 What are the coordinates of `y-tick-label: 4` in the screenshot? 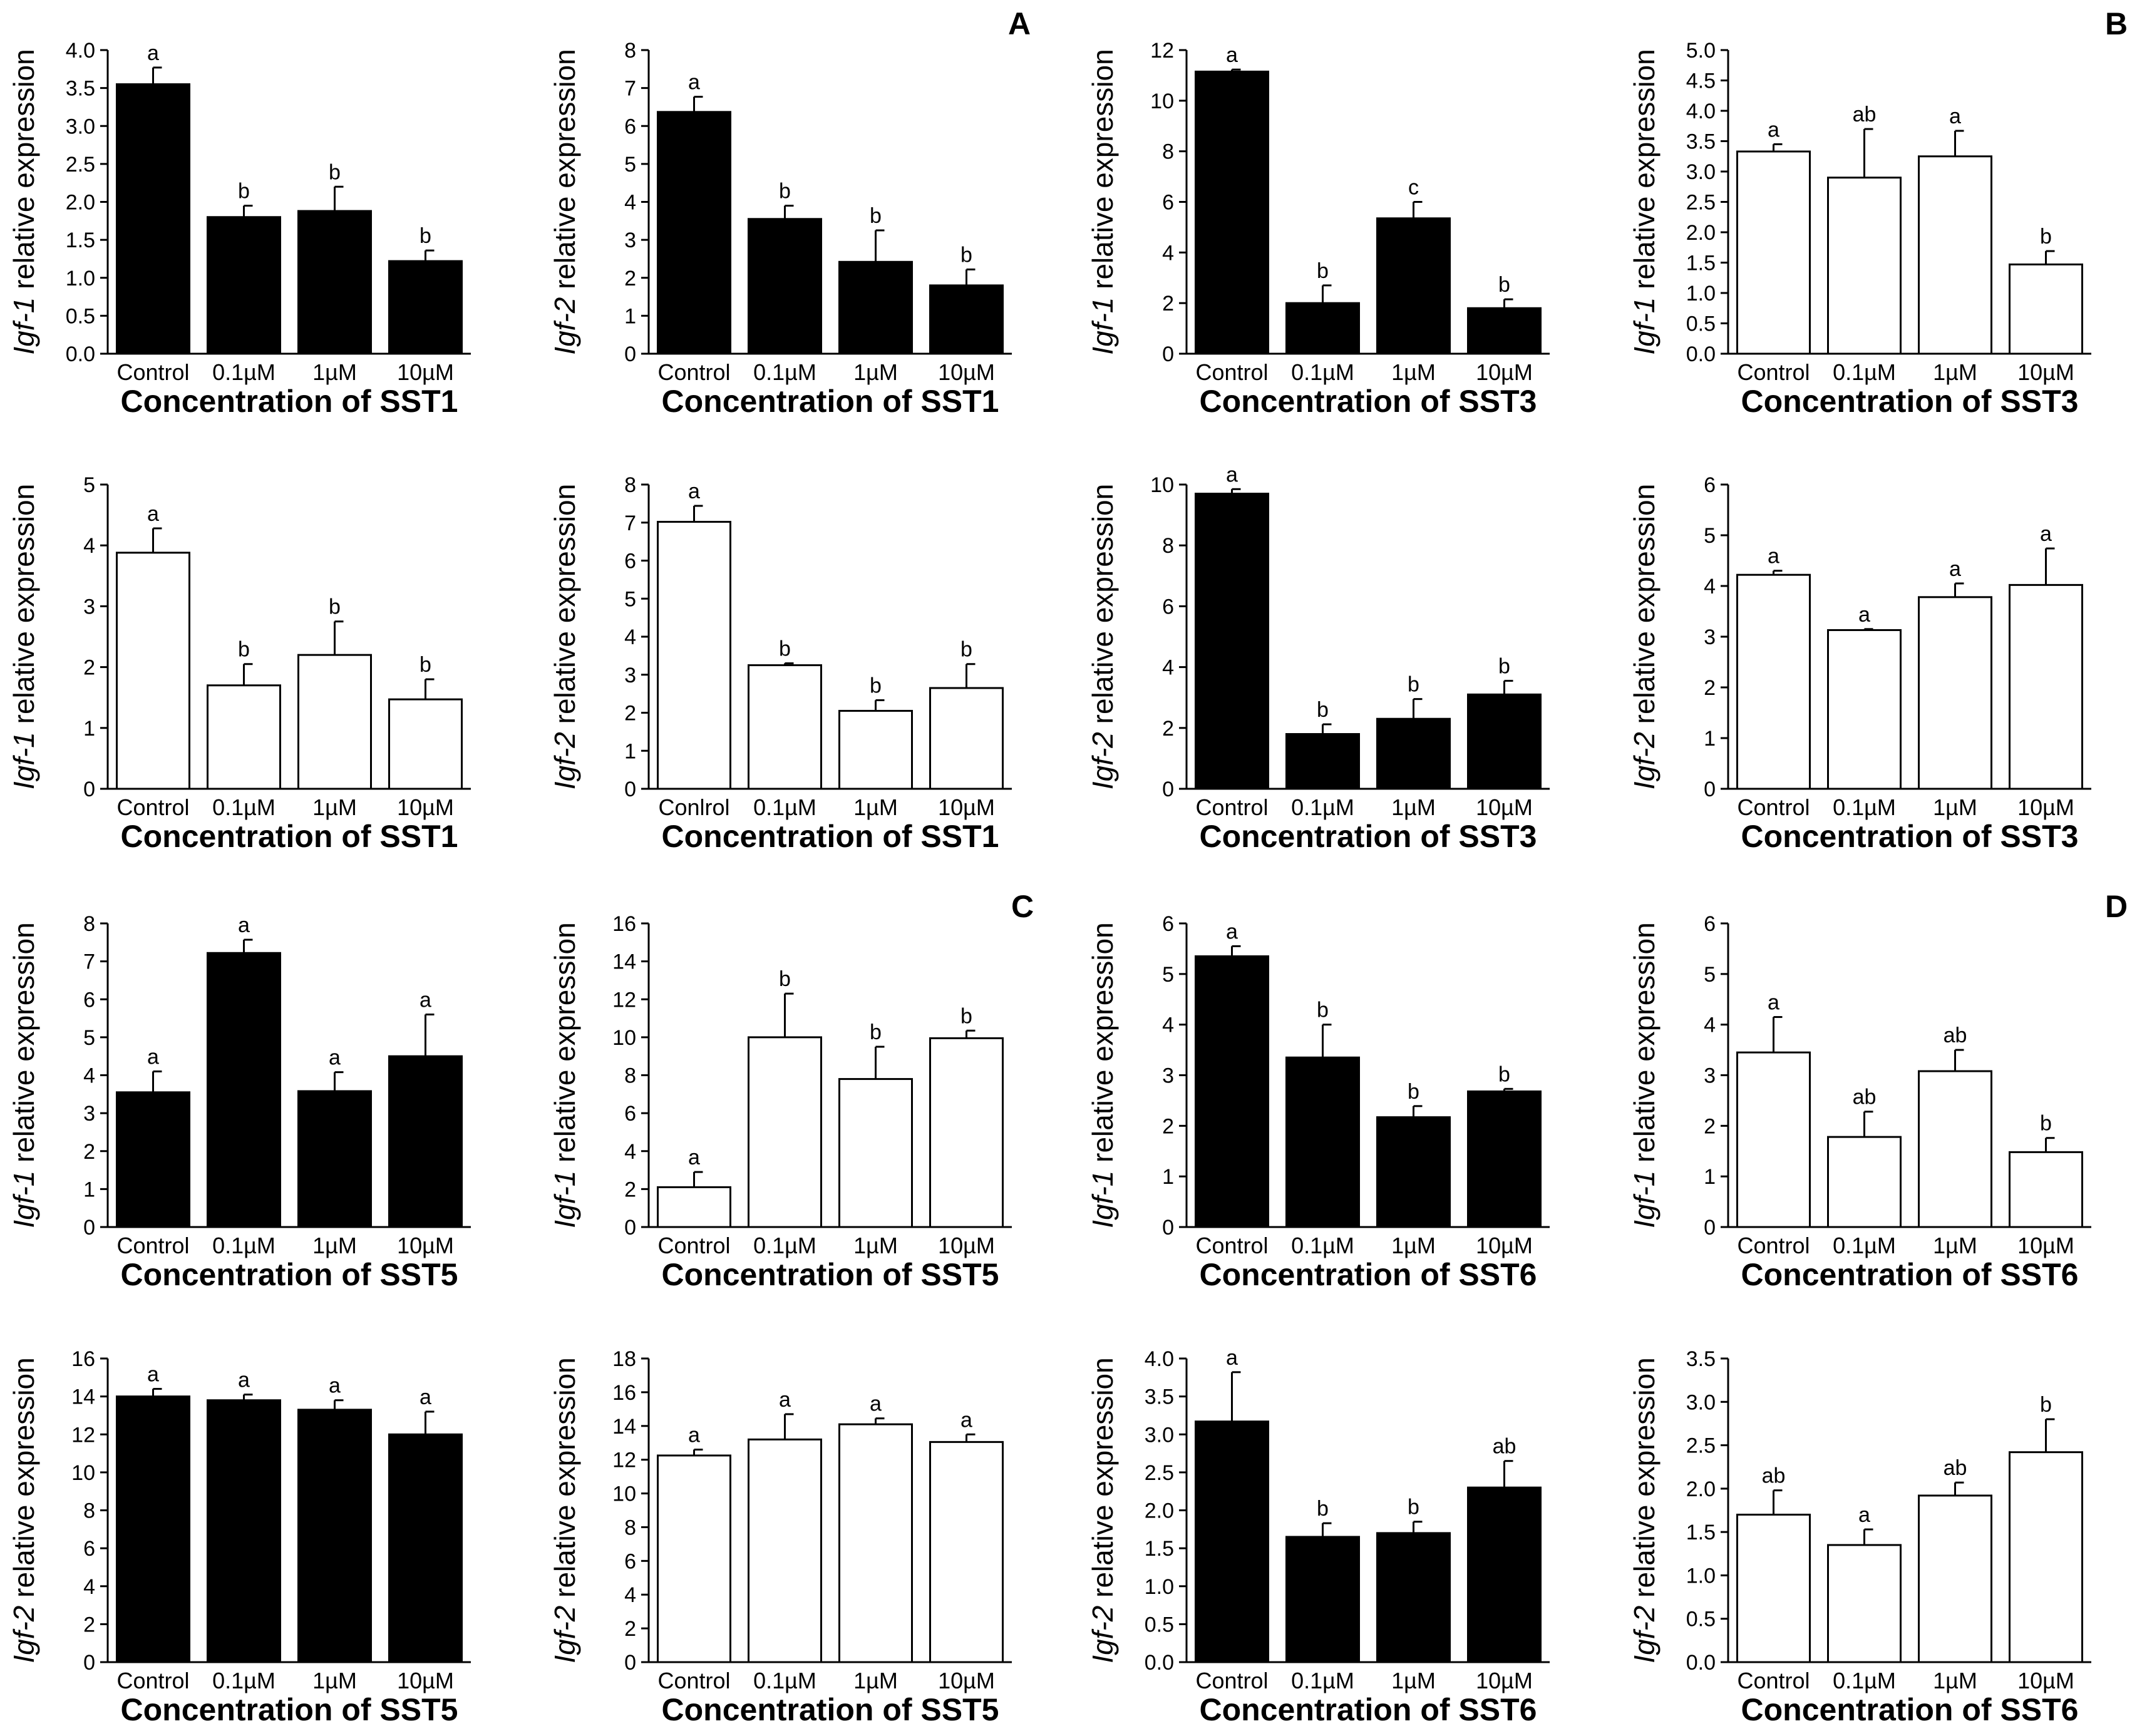 It's located at (1168, 253).